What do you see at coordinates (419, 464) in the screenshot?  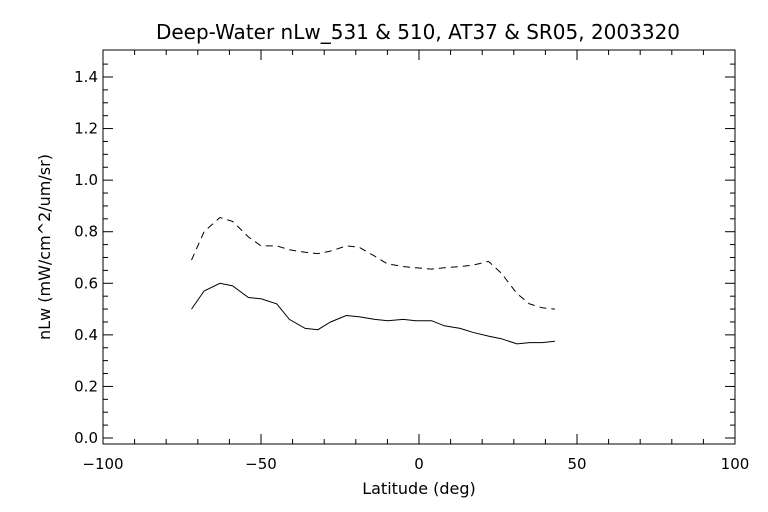 I see `x-tick-label: 0` at bounding box center [419, 464].